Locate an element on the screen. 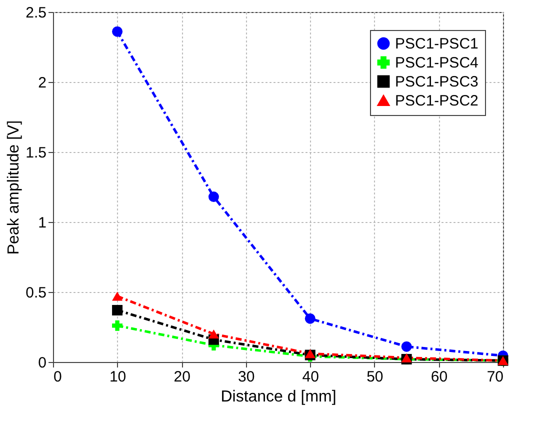  legend-label: PSC1-PSC3 is located at coordinates (436, 82).